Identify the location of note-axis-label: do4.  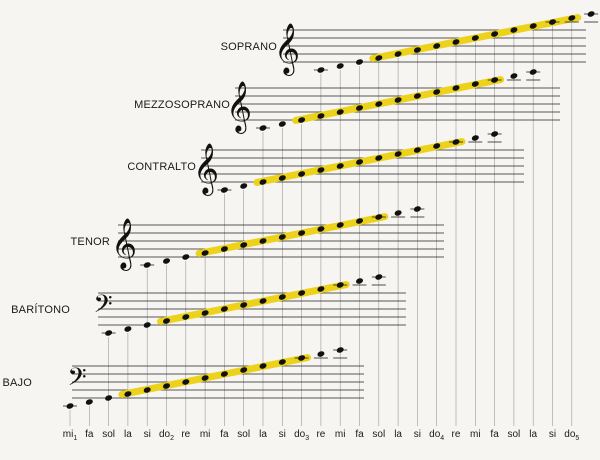
(436, 435).